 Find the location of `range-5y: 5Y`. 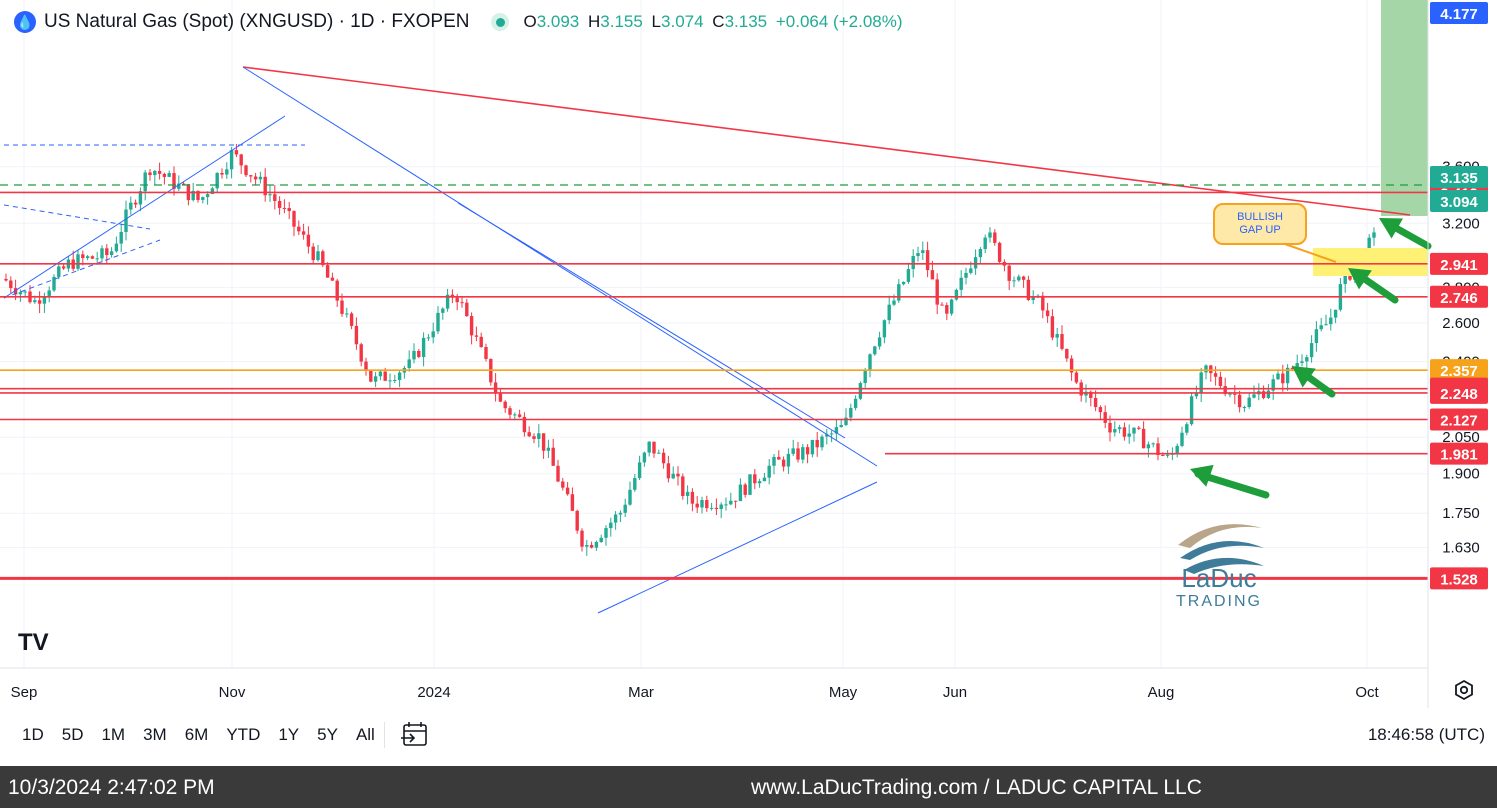

range-5y: 5Y is located at coordinates (327, 734).